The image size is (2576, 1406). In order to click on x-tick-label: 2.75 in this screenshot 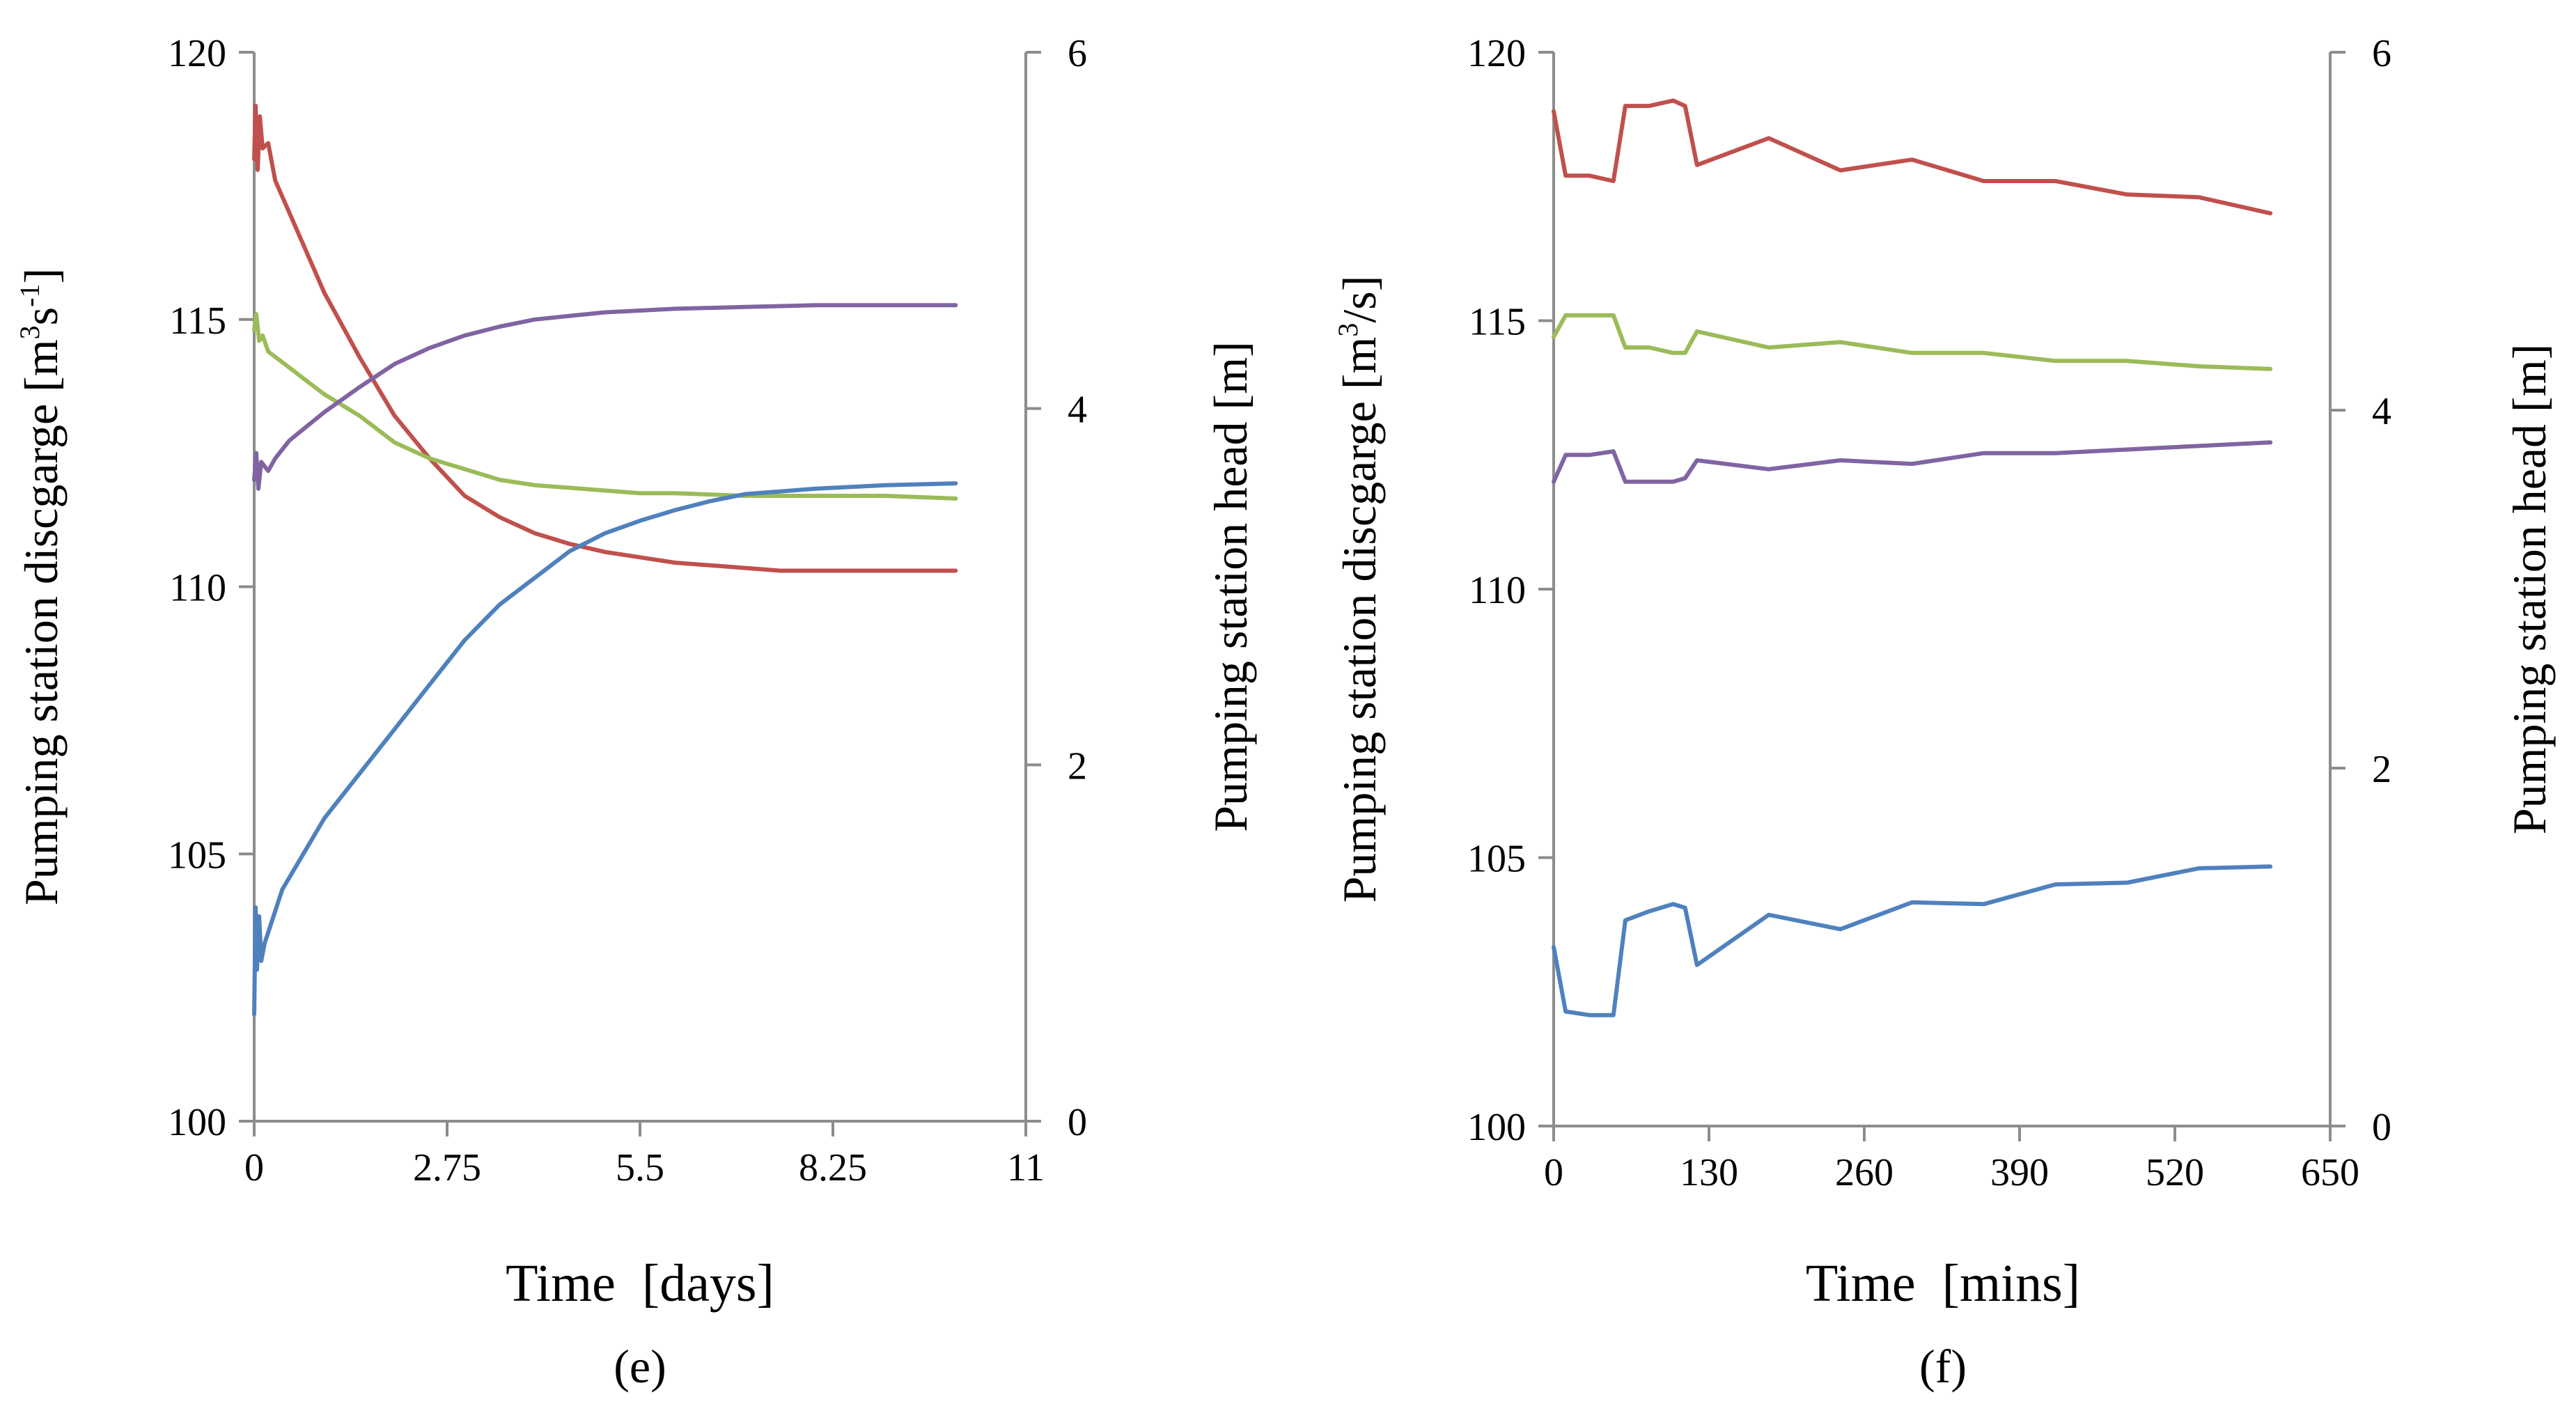, I will do `click(447, 1167)`.